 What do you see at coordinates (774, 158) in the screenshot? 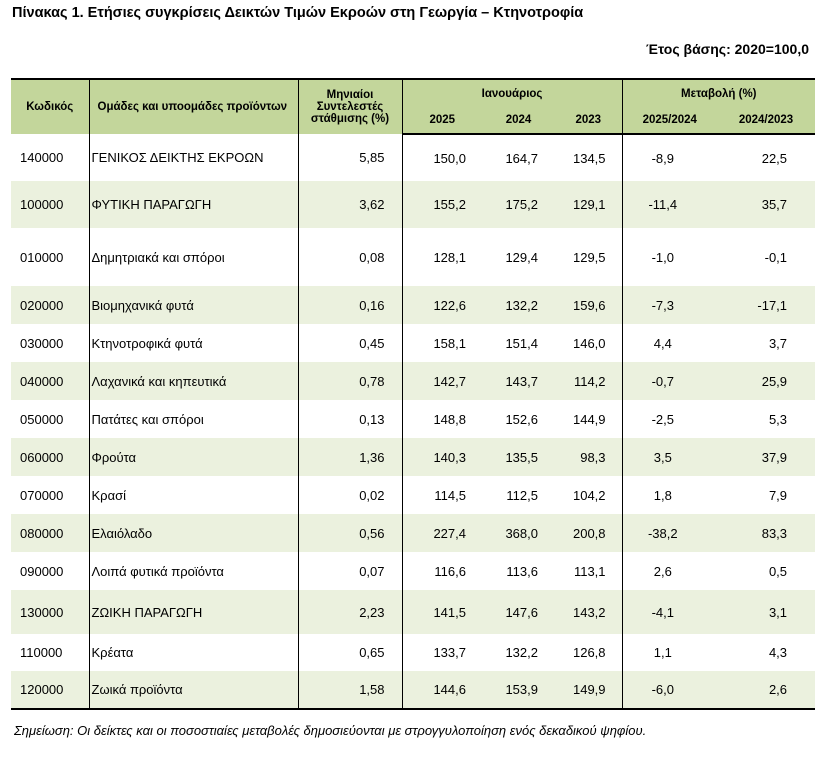
I see `row-change-2024-2023: 22,5` at bounding box center [774, 158].